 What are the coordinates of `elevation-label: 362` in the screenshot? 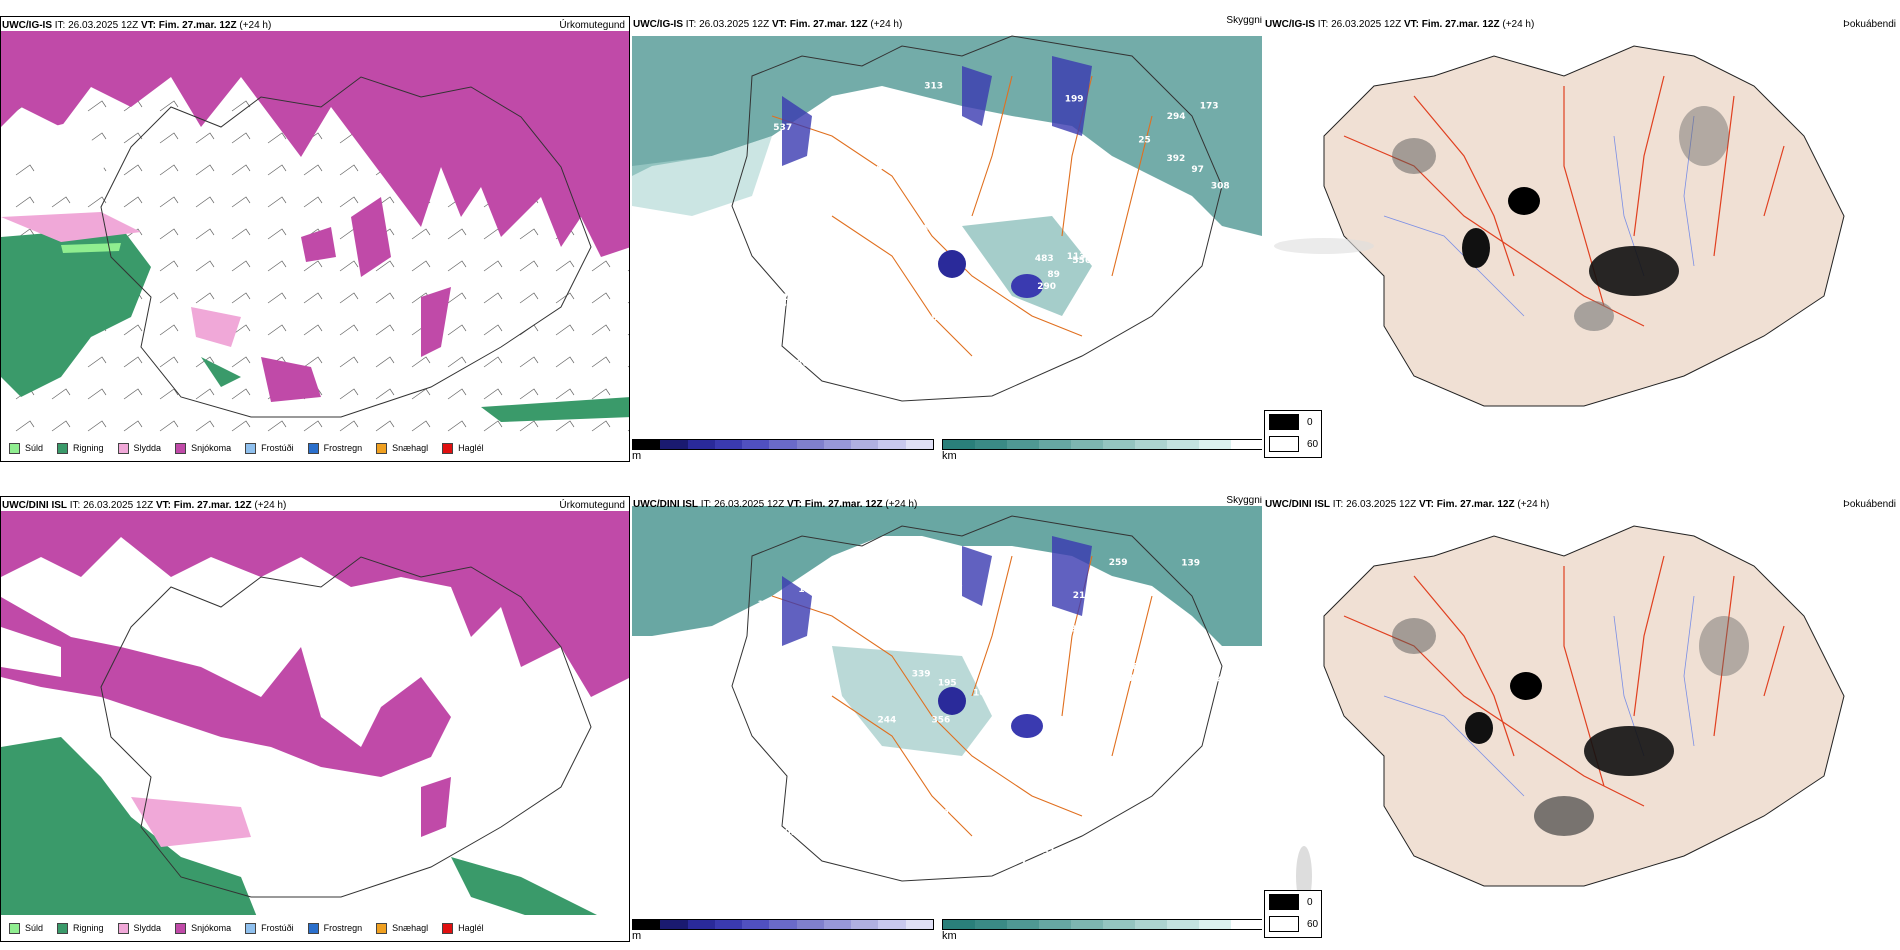 It's located at (1000, 735).